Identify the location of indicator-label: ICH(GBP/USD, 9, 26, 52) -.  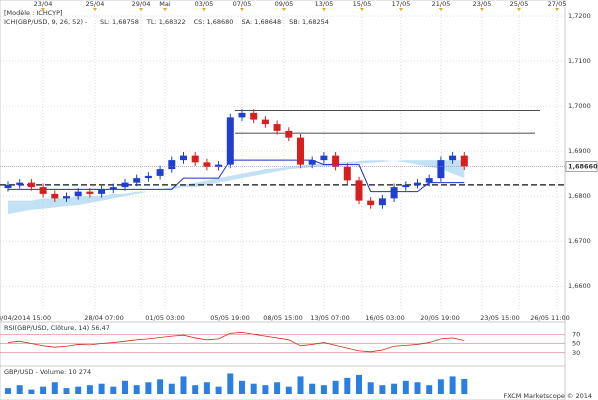
(46, 22).